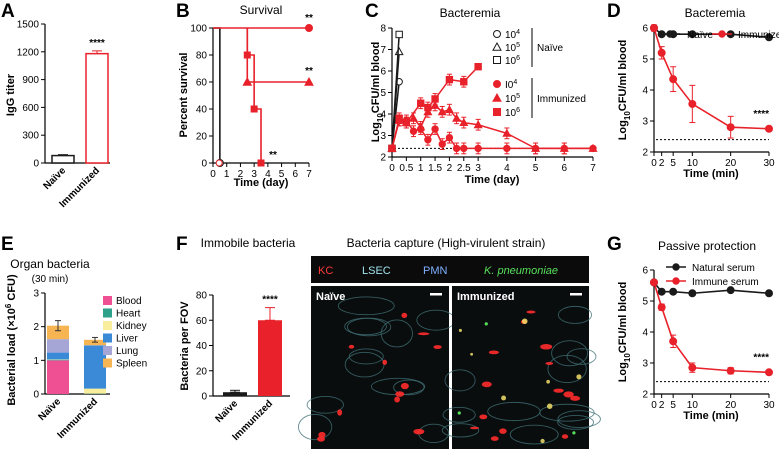 The image size is (779, 453). I want to click on chart-title: Bacteremia, so click(470, 13).